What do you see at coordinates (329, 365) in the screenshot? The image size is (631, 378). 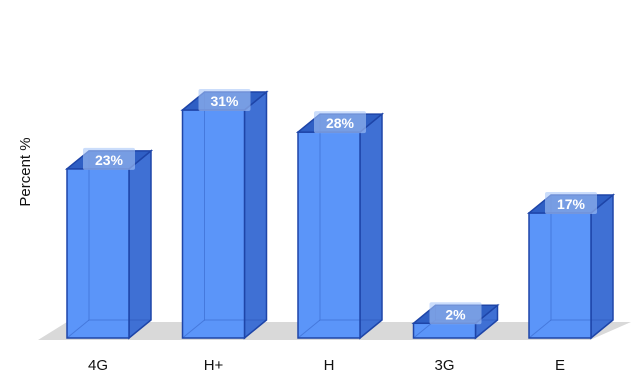 I see `x-tick-label-h: H` at bounding box center [329, 365].